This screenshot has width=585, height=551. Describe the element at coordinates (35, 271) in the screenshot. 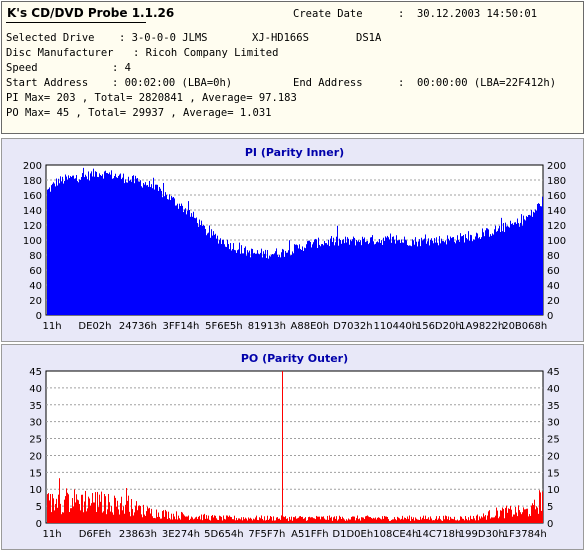

I see `y-tick-label-left: 60` at that location.